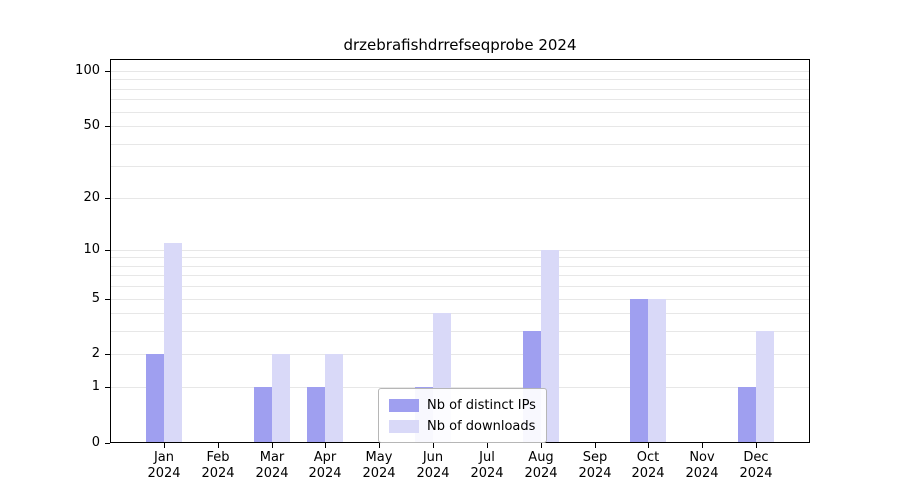  I want to click on xtick-label-jun: Jun 2024, so click(433, 465).